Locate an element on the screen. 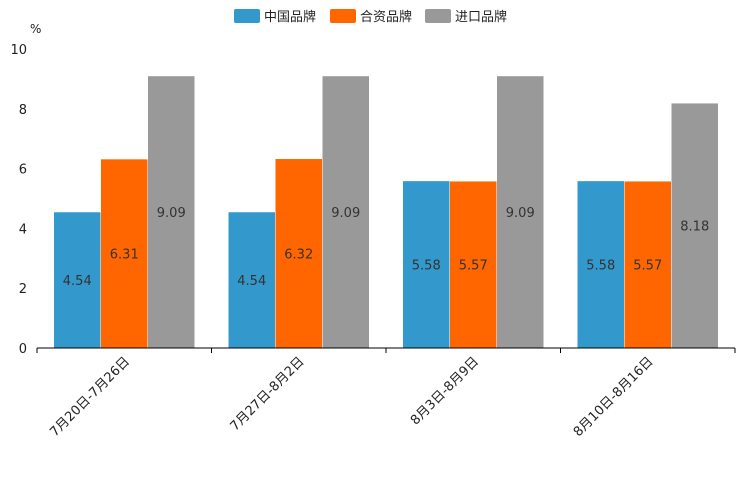  y-tick-label-4: 4 is located at coordinates (23, 229).